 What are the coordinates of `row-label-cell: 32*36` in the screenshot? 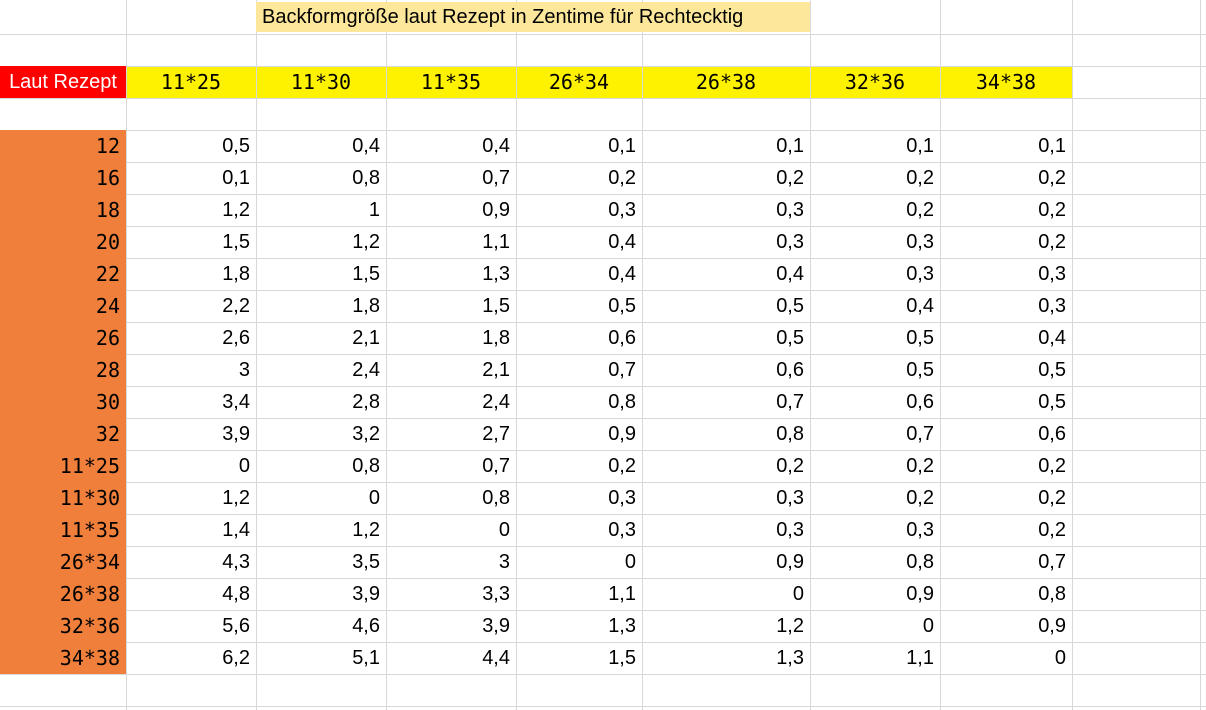 It's located at (63, 626).